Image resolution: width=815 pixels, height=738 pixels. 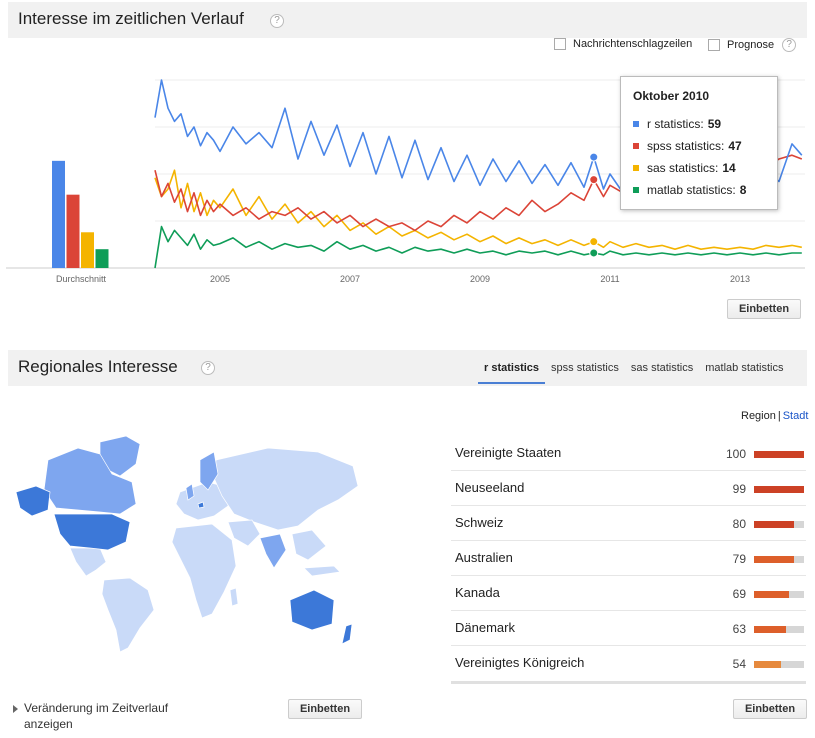 I want to click on embed-chart-button: Einbetten, so click(x=764, y=309).